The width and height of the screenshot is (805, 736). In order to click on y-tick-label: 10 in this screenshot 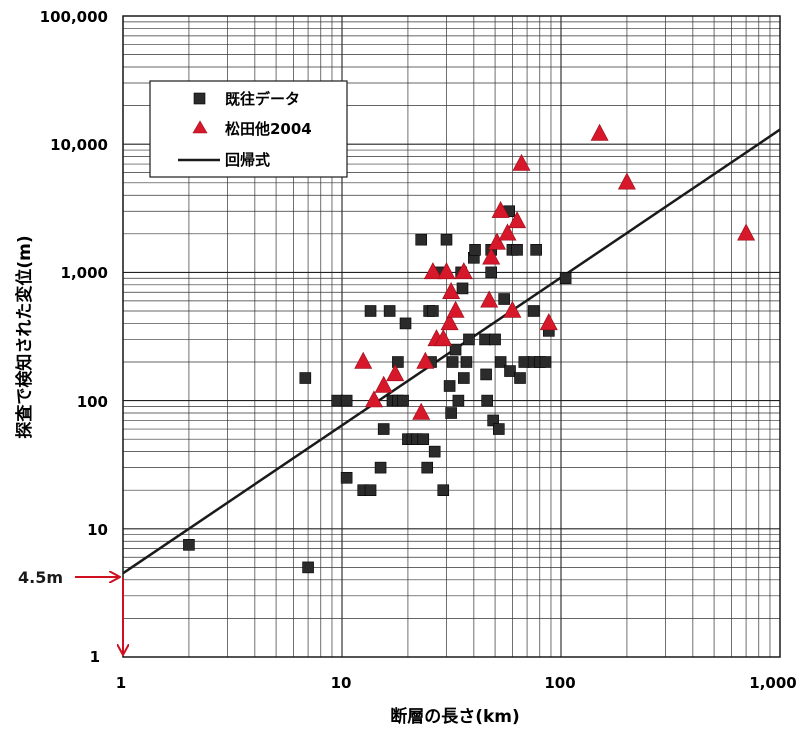, I will do `click(97, 530)`.